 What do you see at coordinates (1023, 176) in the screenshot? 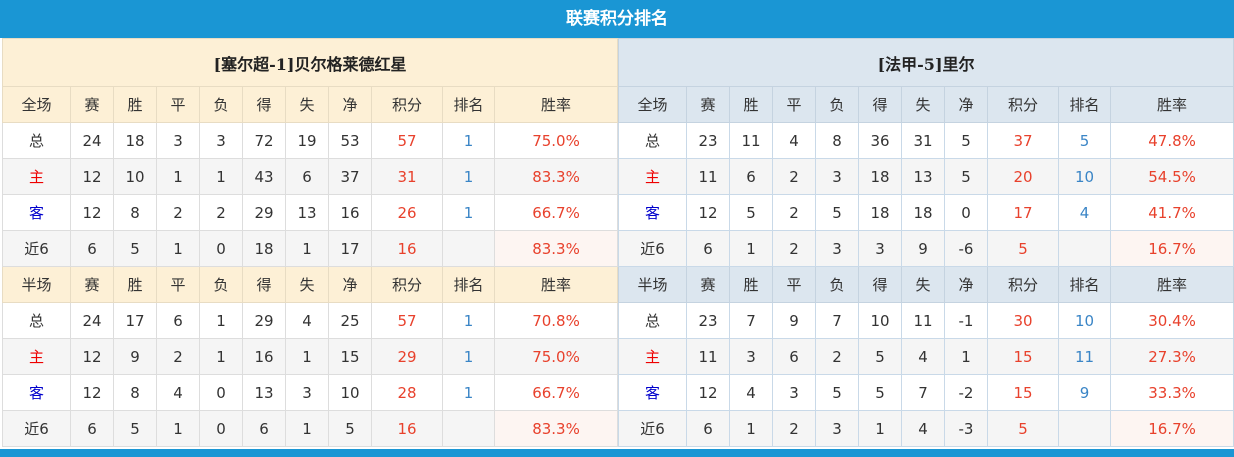
I see `cell: 20` at bounding box center [1023, 176].